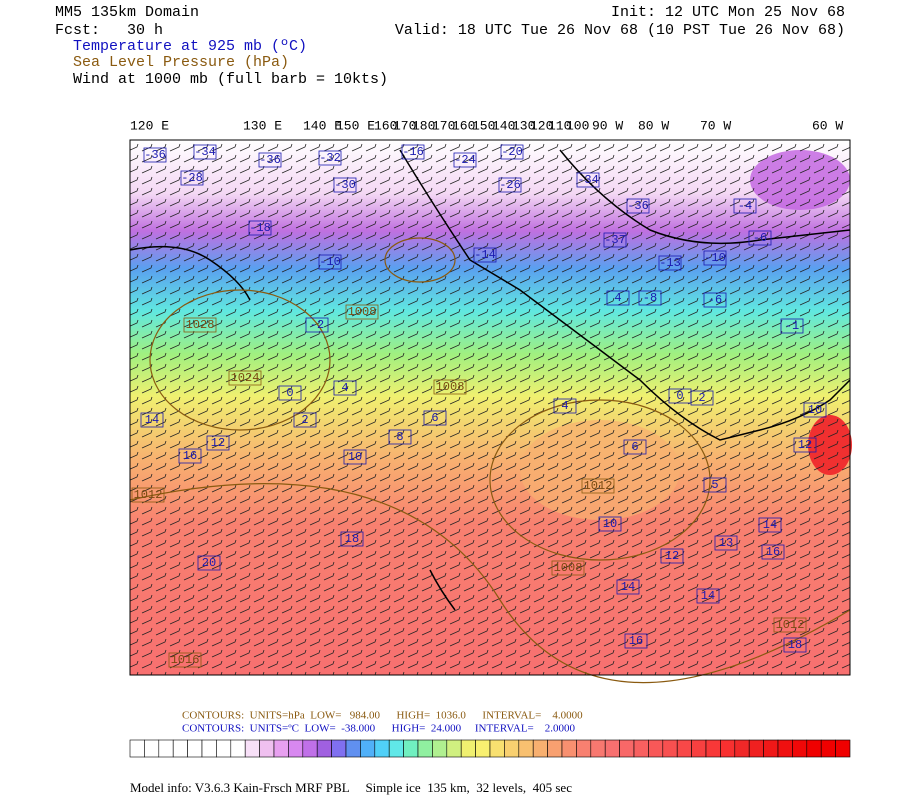 This screenshot has height=805, width=900. I want to click on pressure-label: 1028, so click(200, 325).